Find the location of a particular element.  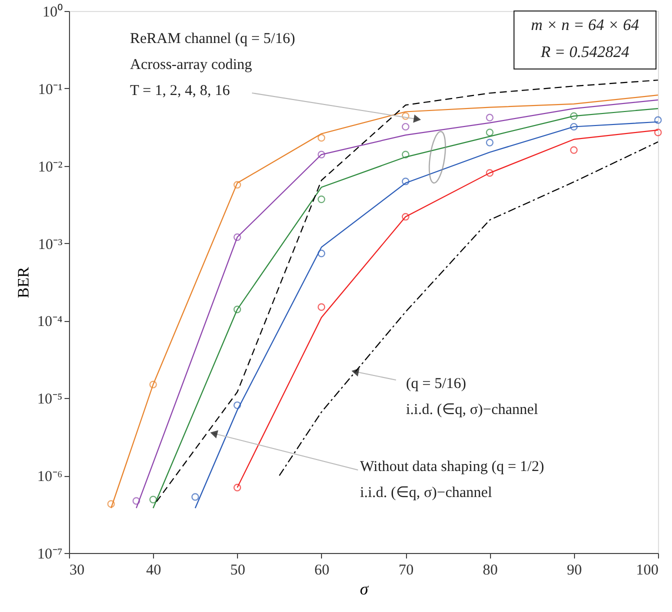

y-tick-label: 10⁻⁷ is located at coordinates (49, 554).